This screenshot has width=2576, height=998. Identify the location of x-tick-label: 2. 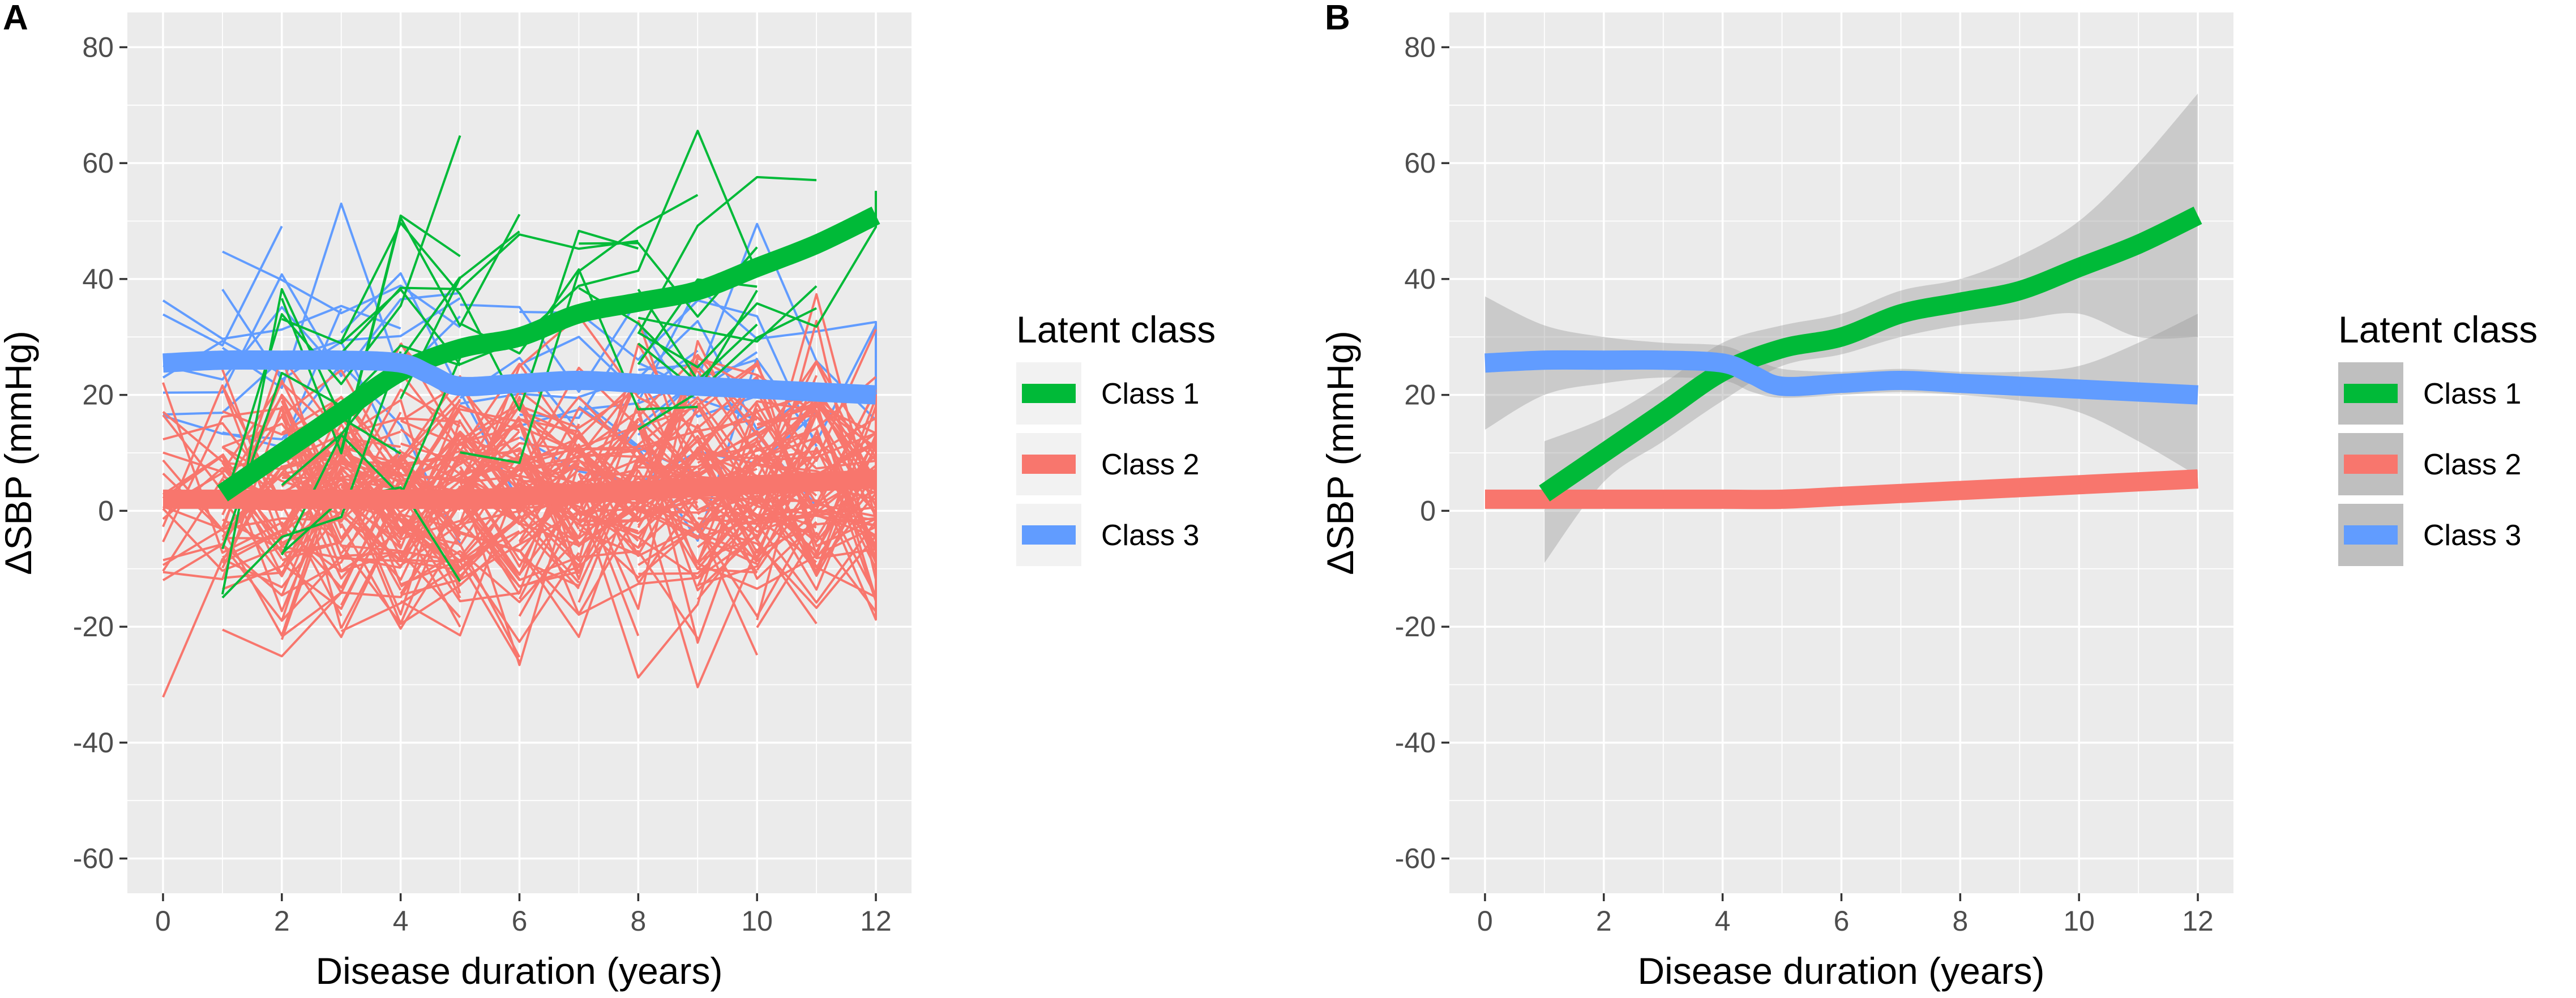
(1604, 921).